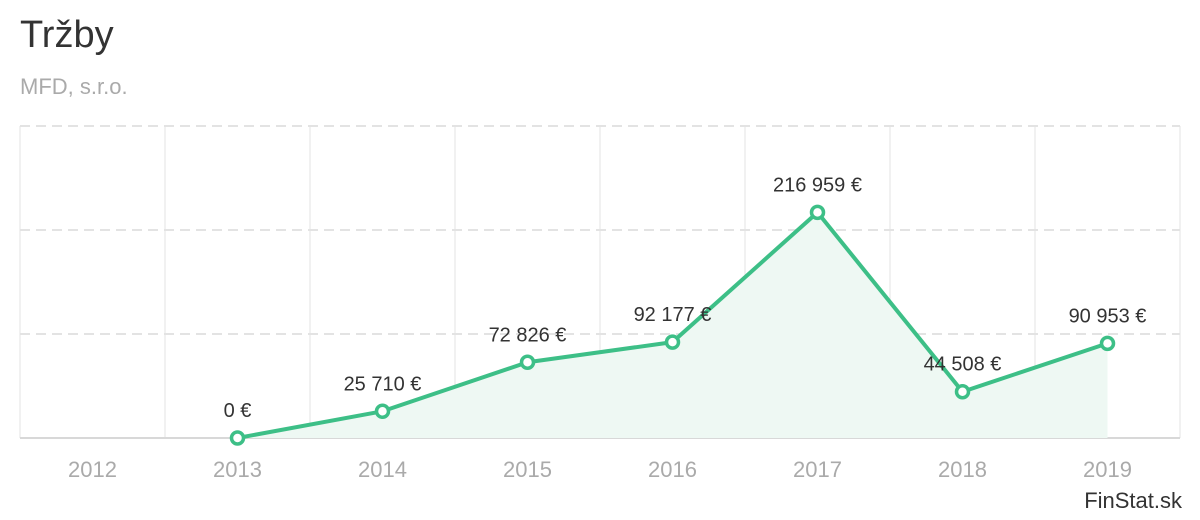 Image resolution: width=1200 pixels, height=520 pixels. Describe the element at coordinates (383, 384) in the screenshot. I see `data-label: 25 710 €` at that location.